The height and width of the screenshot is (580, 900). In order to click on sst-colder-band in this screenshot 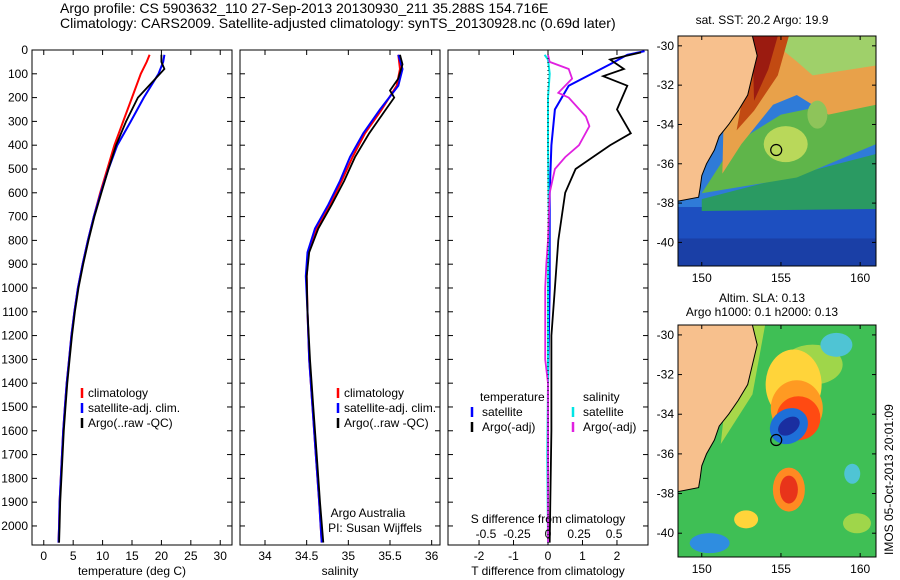, I will do `click(777, 252)`.